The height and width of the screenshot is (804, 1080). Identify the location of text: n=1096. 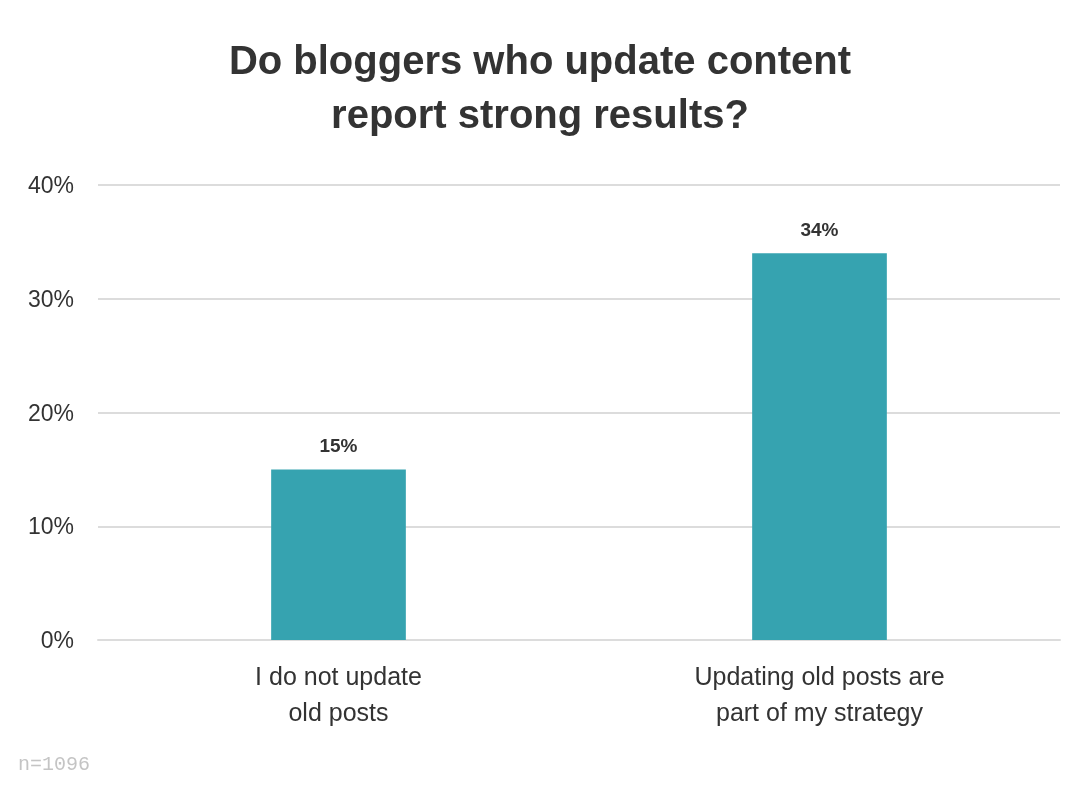
(54, 764).